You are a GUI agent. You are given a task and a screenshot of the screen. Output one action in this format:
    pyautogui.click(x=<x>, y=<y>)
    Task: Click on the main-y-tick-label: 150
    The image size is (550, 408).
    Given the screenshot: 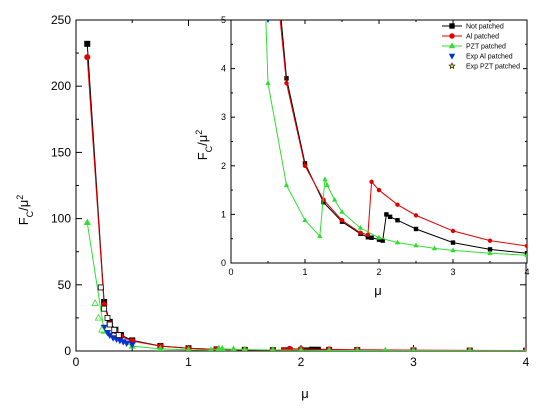 What is the action you would take?
    pyautogui.click(x=61, y=152)
    